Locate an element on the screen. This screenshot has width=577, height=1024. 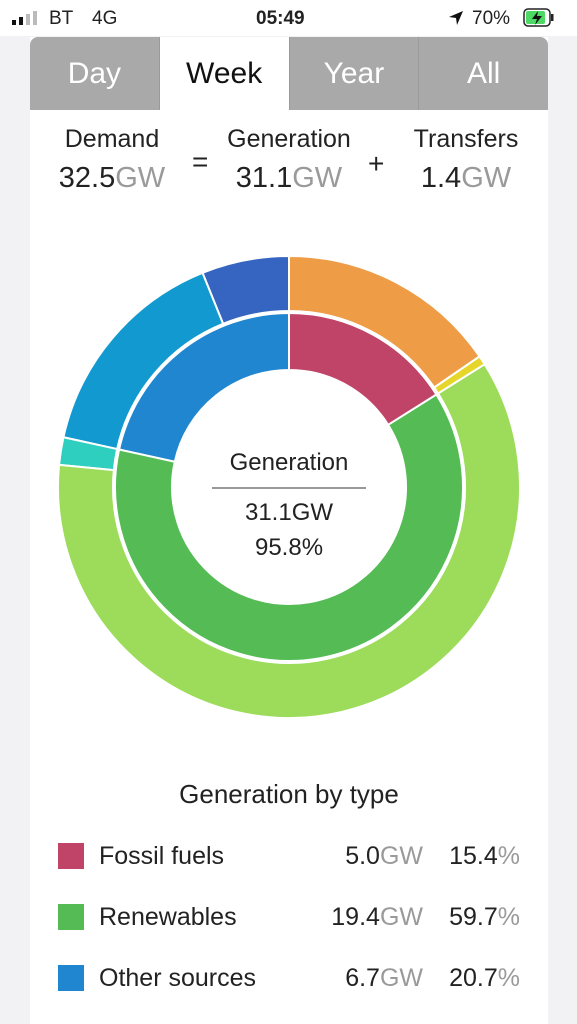
legend-percent: 20.7% is located at coordinates (484, 978).